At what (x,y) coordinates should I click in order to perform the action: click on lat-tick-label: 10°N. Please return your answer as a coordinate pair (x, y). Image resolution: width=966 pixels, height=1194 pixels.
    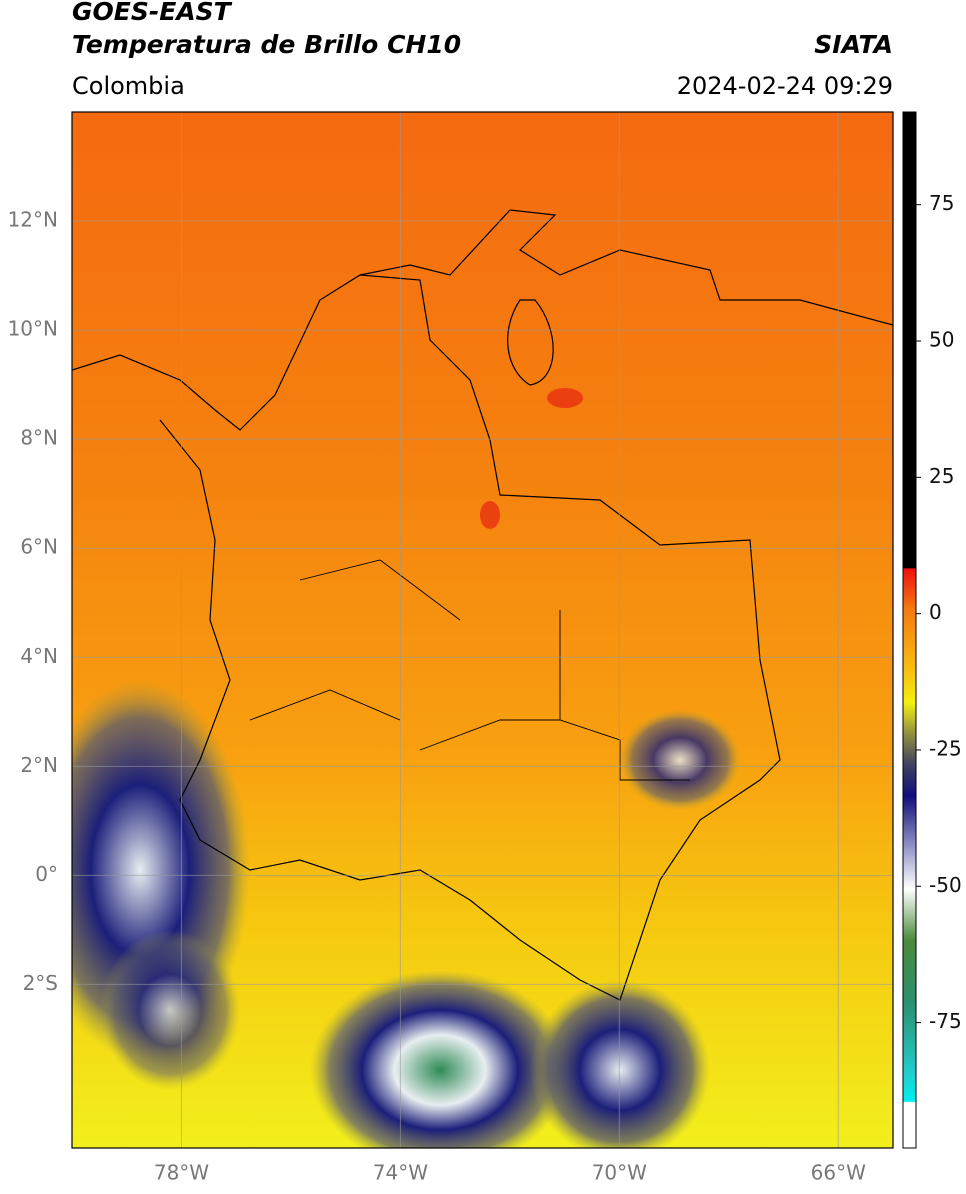
    Looking at the image, I should click on (33, 329).